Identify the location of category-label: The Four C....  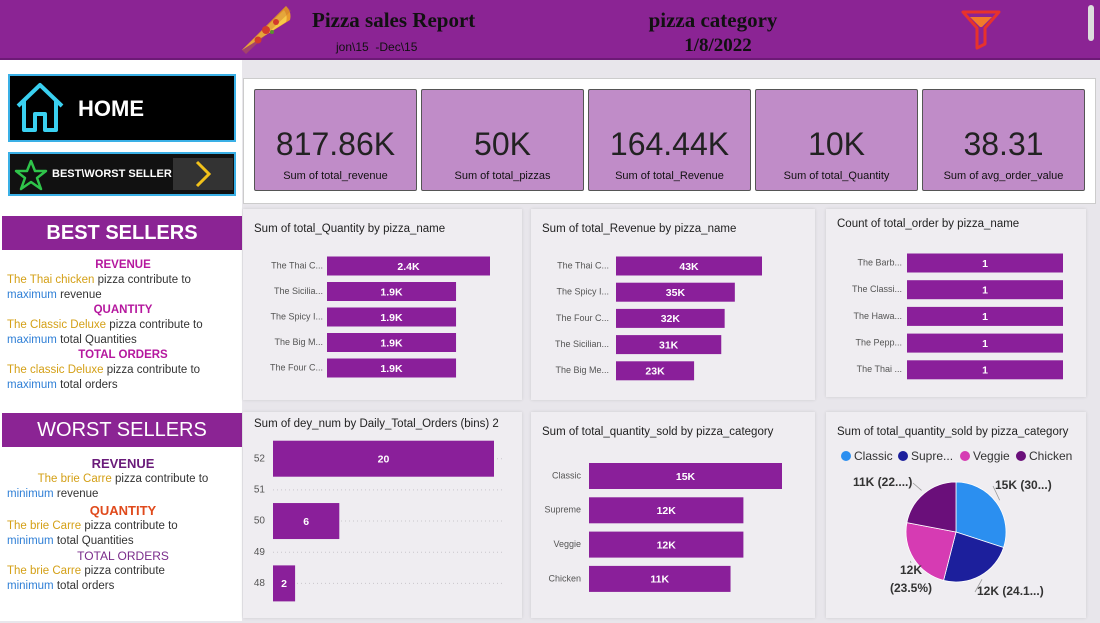
(582, 318).